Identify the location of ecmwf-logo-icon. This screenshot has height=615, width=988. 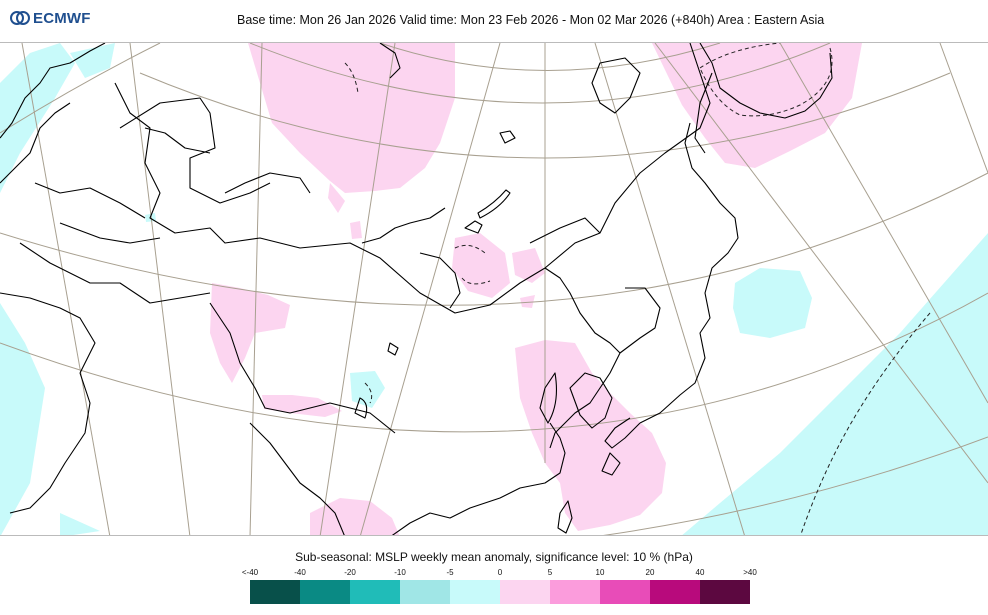
(20, 18).